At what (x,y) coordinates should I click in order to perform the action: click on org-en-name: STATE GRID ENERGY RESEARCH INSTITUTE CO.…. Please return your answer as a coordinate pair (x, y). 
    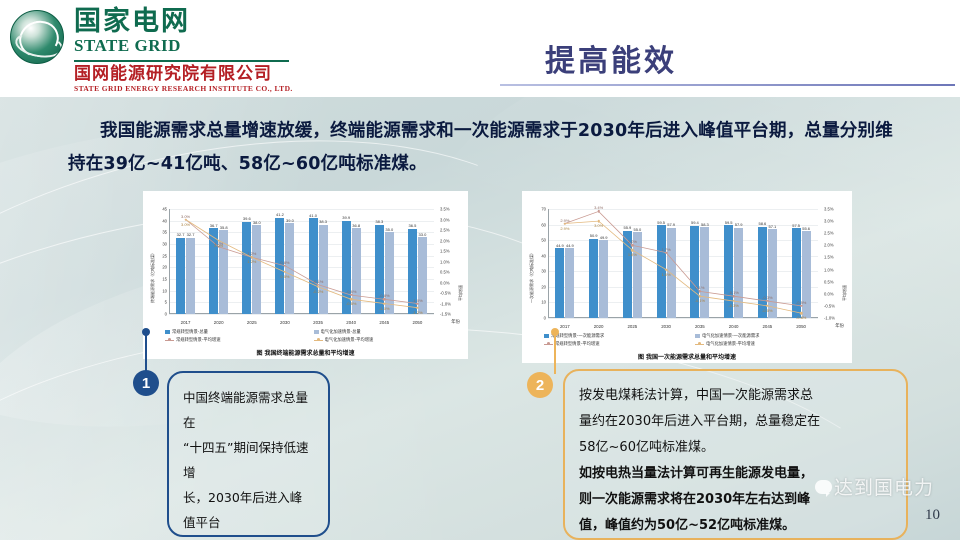
    Looking at the image, I should click on (183, 89).